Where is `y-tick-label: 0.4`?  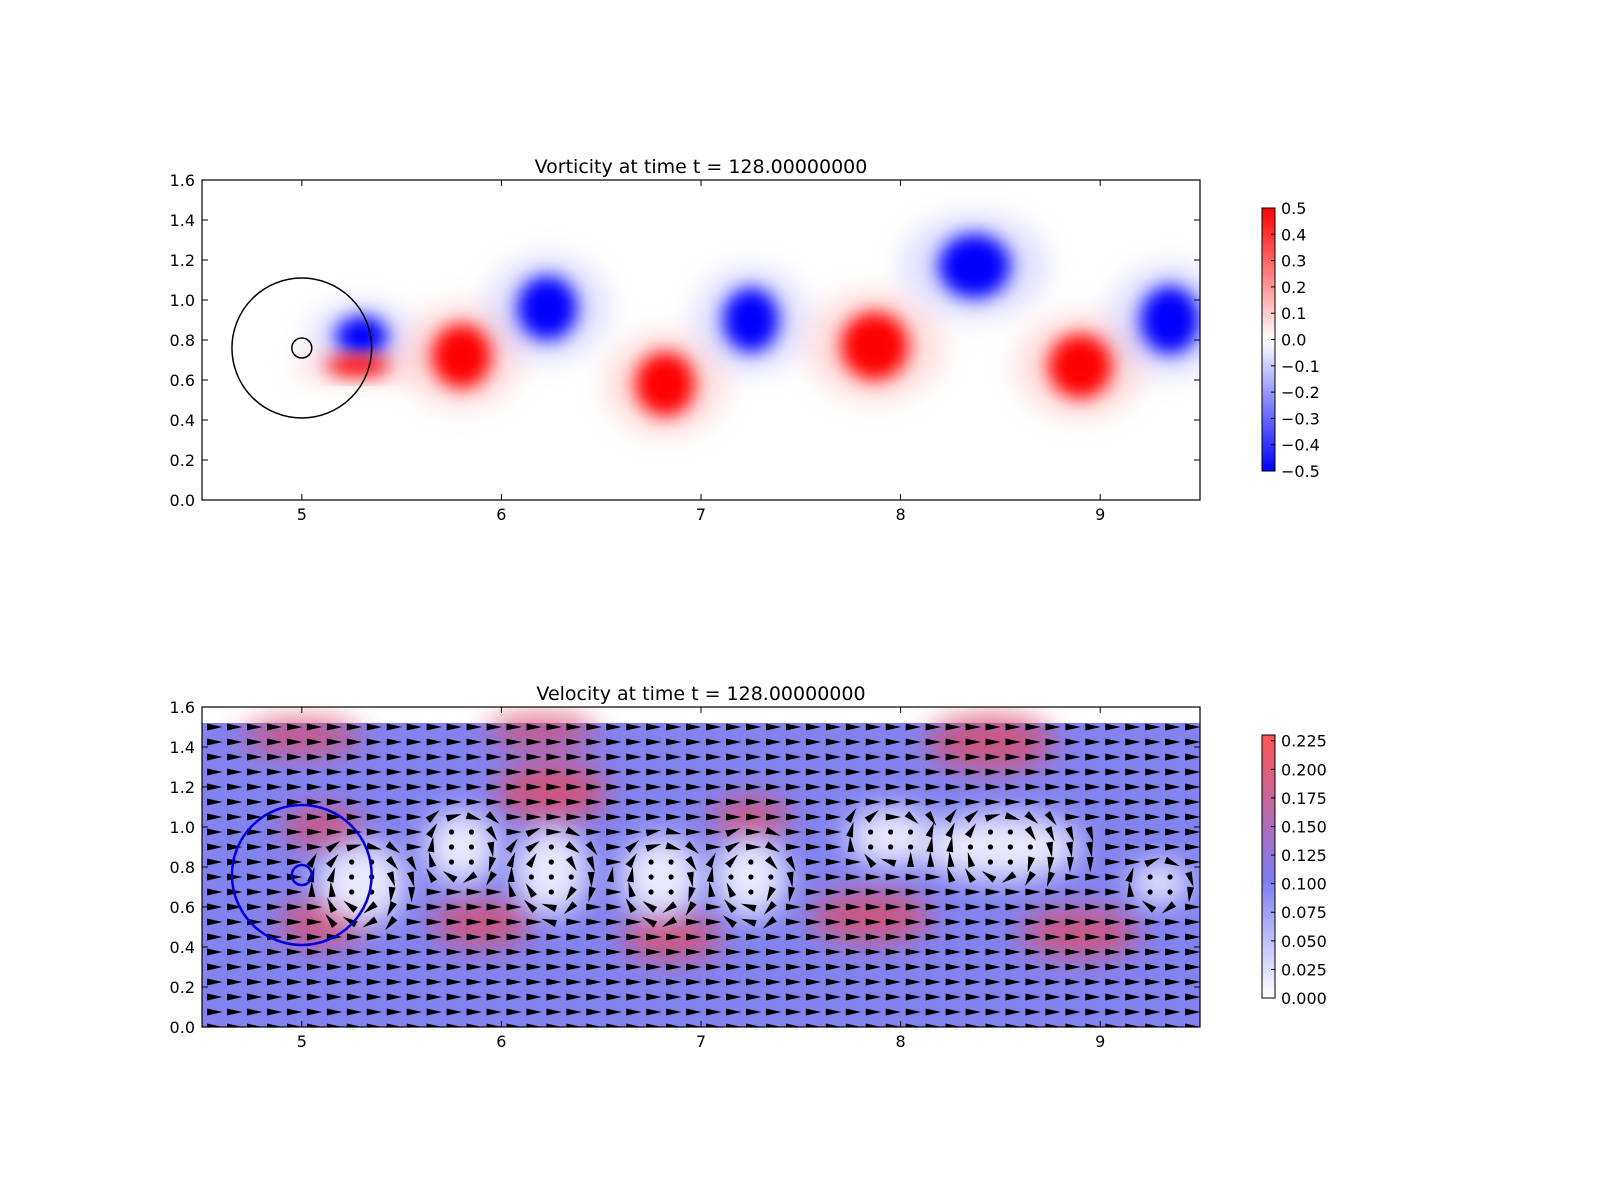 y-tick-label: 0.4 is located at coordinates (182, 947).